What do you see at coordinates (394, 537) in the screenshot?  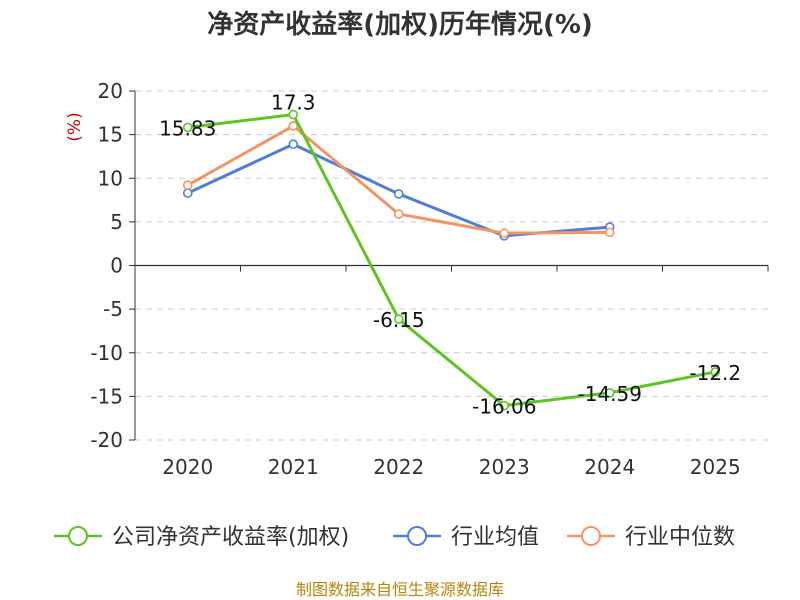 I see `legend: 公司净资产收益率(加权) 行业均值 行业中位数` at bounding box center [394, 537].